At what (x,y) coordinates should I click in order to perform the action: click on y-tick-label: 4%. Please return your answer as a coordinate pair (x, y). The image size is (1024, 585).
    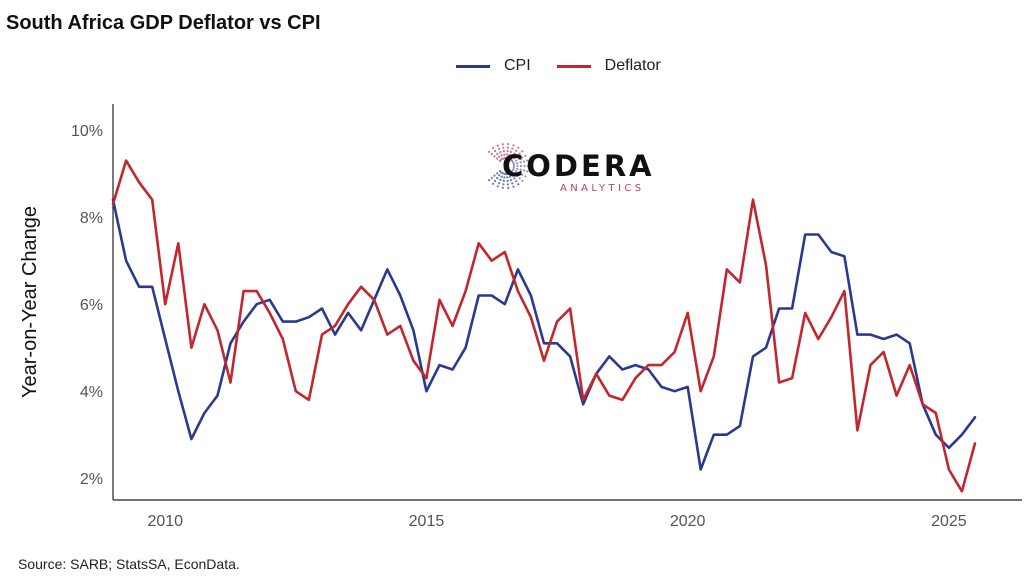
    Looking at the image, I should click on (91, 392).